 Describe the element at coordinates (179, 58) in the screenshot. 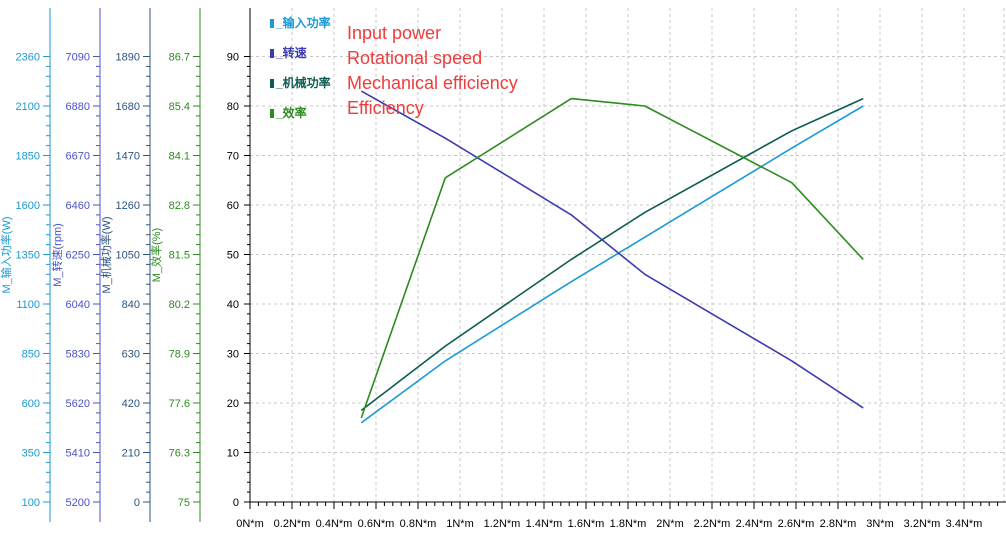

I see `axis-tick-label-eff: 86.7` at that location.